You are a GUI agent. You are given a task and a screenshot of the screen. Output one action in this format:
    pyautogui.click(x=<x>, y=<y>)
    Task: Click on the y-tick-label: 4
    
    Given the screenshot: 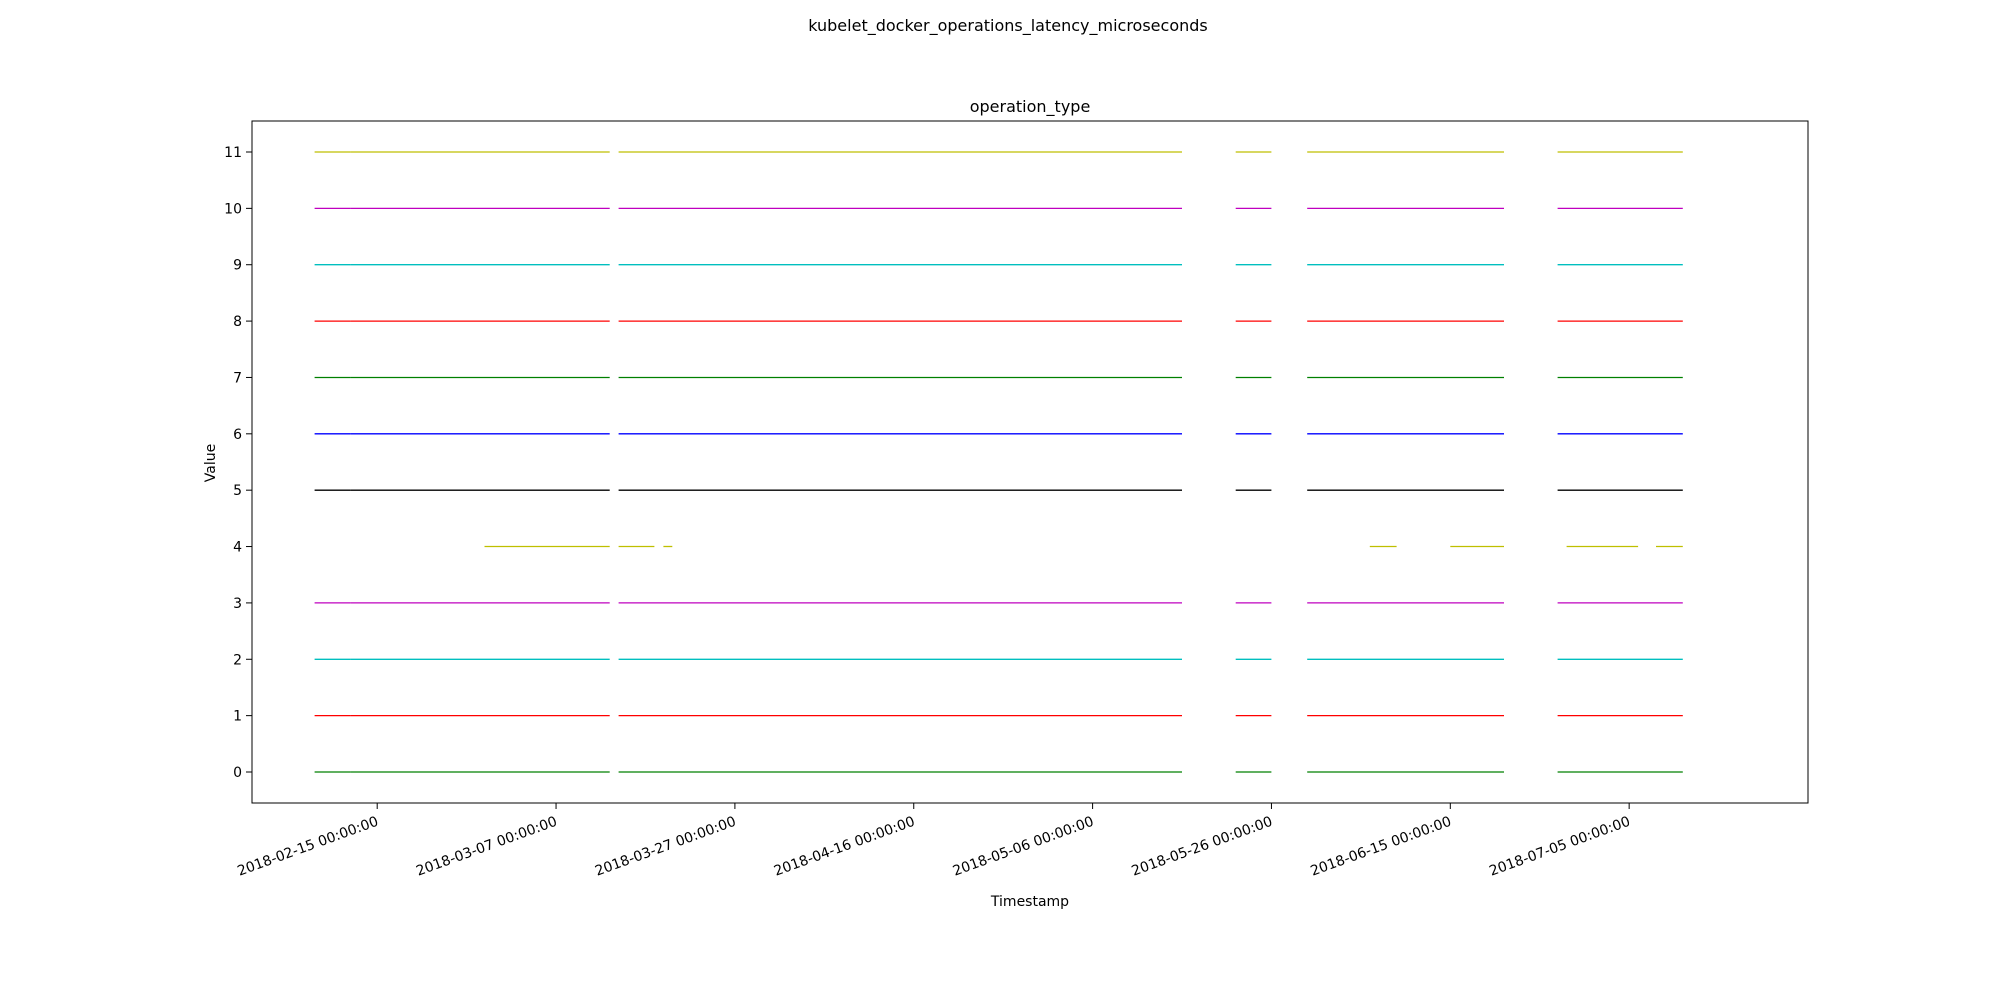 What is the action you would take?
    pyautogui.click(x=237, y=548)
    